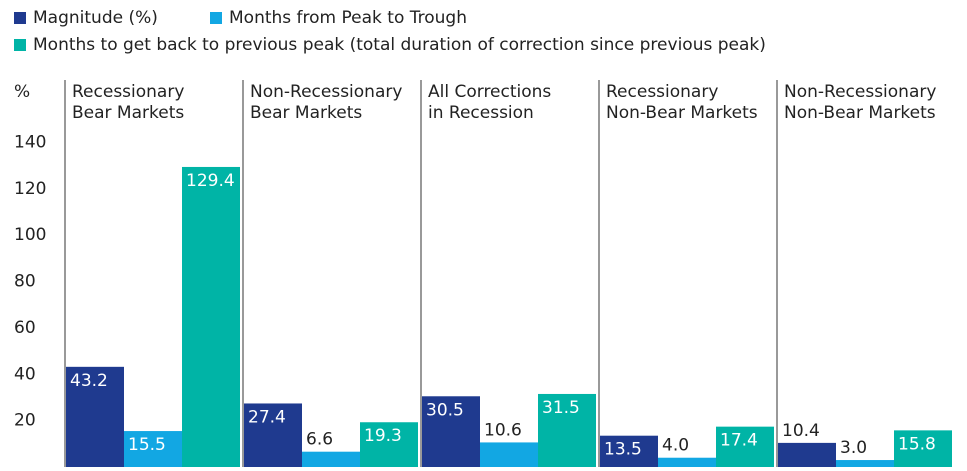  What do you see at coordinates (489, 92) in the screenshot?
I see `x-category-label: All Corrections` at bounding box center [489, 92].